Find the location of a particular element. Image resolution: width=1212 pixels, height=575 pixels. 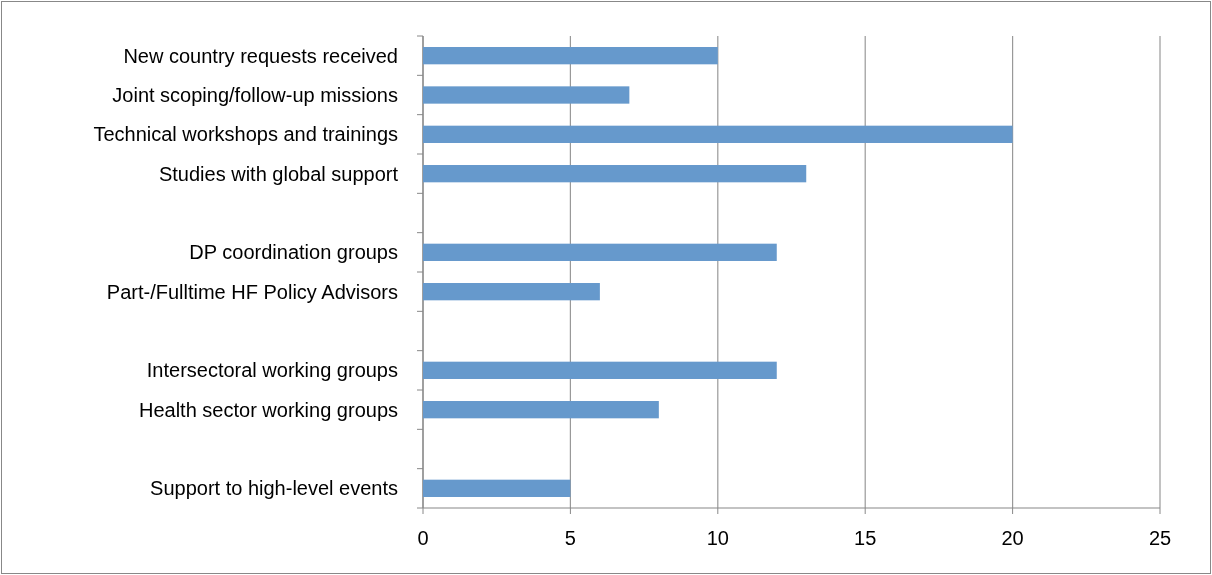

y-tick-label: Studies with global support is located at coordinates (278, 173).